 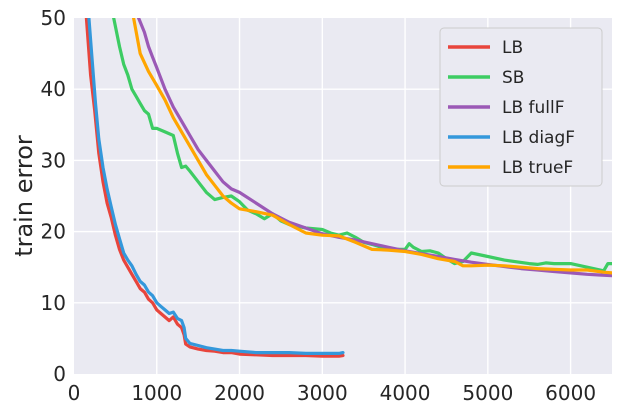 What do you see at coordinates (322, 393) in the screenshot?
I see `x-tick-label: 3000` at bounding box center [322, 393].